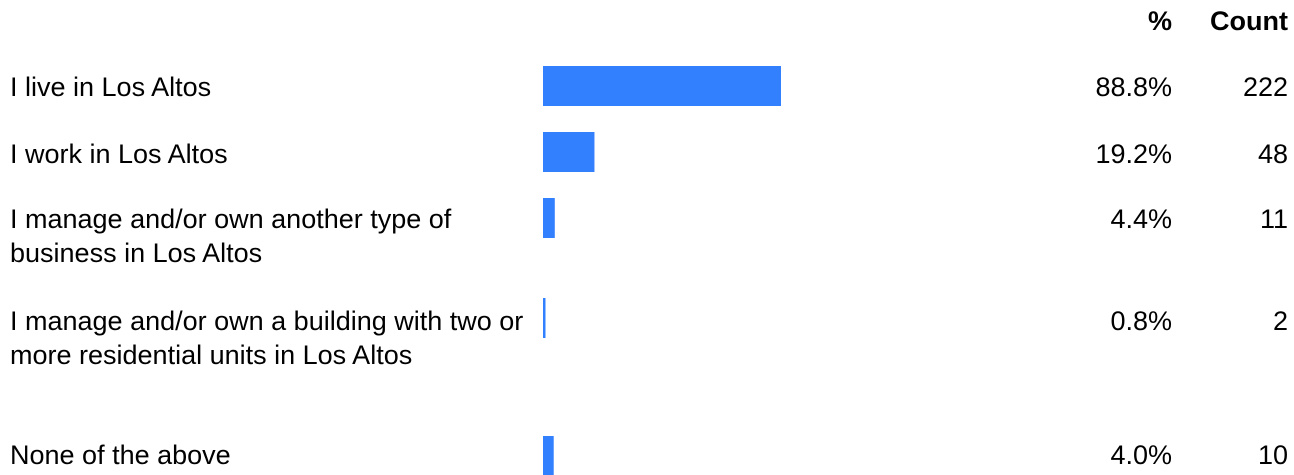 The width and height of the screenshot is (1294, 475). What do you see at coordinates (1141, 455) in the screenshot?
I see `row-percent: 4.0%` at bounding box center [1141, 455].